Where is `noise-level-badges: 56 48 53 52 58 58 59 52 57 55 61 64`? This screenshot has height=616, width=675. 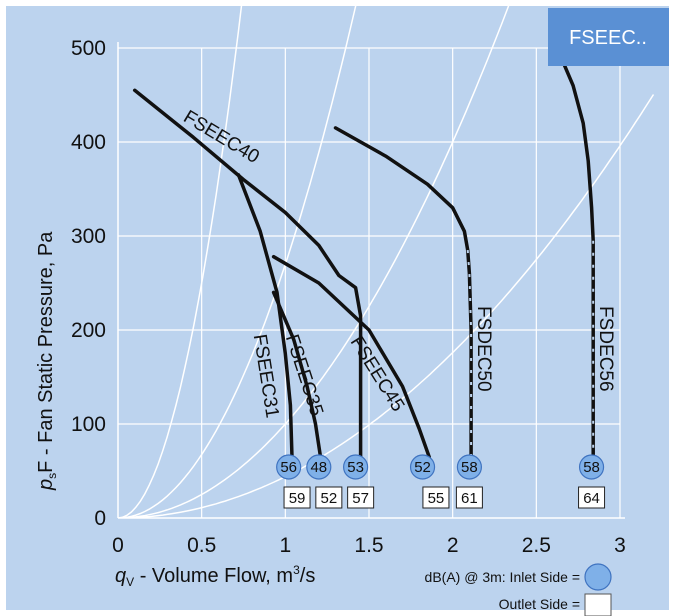 noise-level-badges: 56 48 53 52 58 58 59 52 57 55 61 64 is located at coordinates (441, 481).